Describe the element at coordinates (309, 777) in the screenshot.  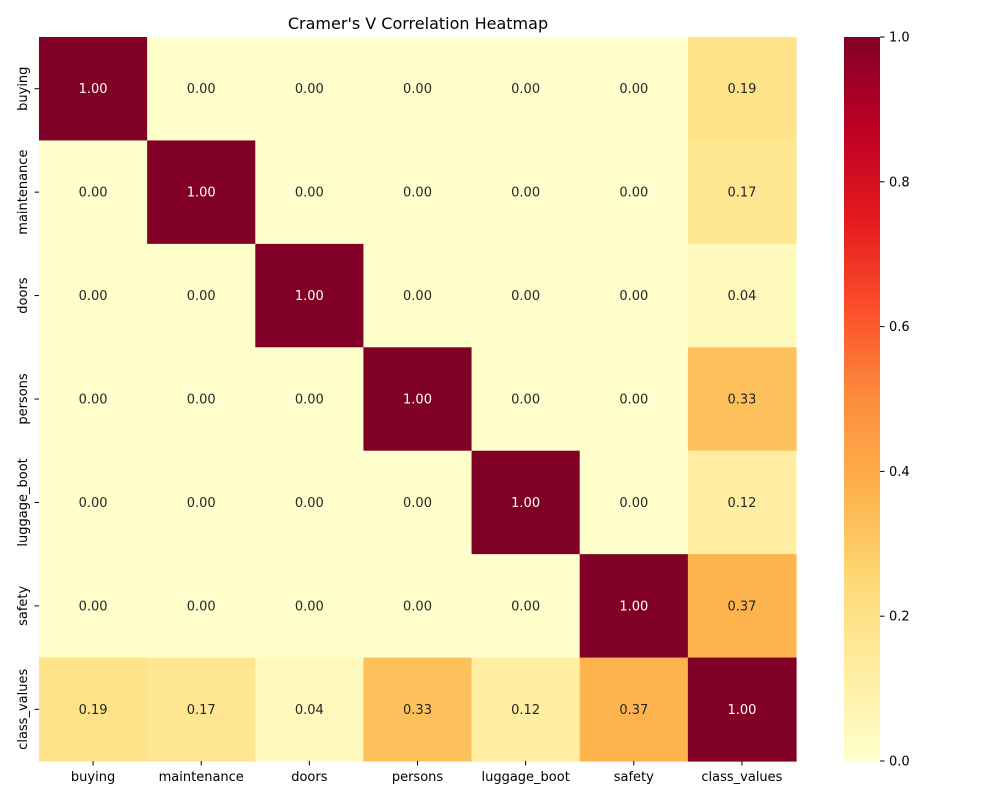
I see `x-tick-label: doors` at that location.